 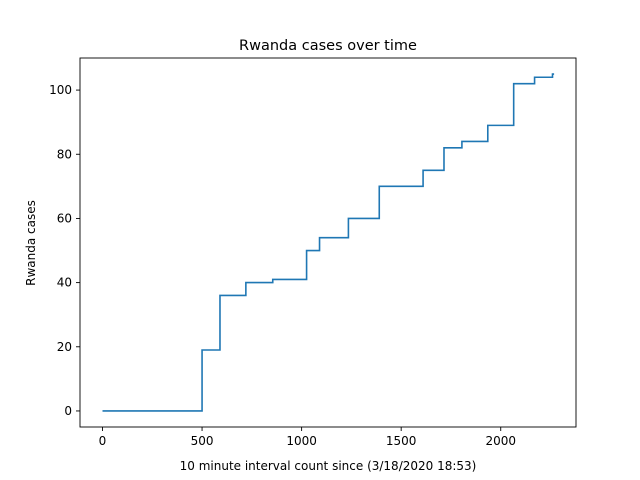 I want to click on x-tick-label-2000: 2000, so click(x=500, y=441).